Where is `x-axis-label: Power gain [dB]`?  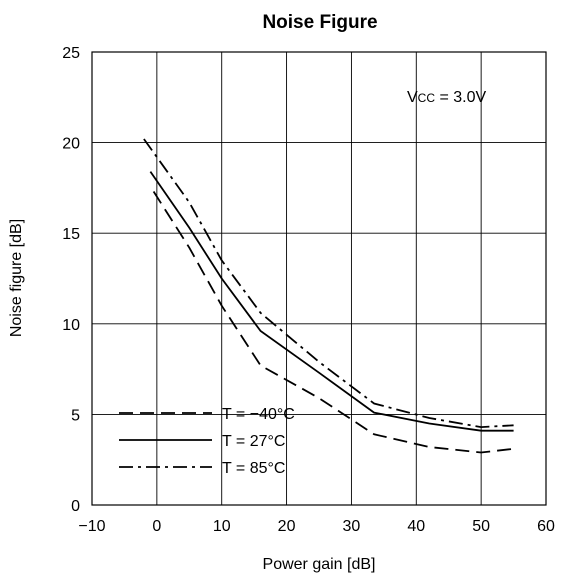 x-axis-label: Power gain [dB] is located at coordinates (319, 564).